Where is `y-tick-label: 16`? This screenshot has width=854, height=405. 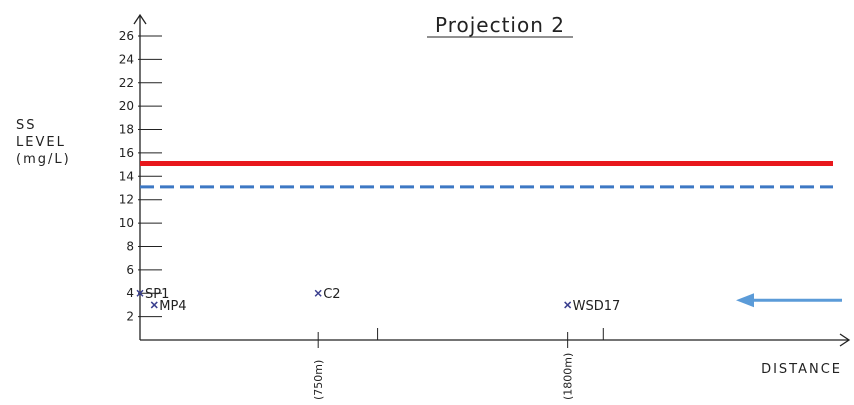
y-tick-label: 16 is located at coordinates (126, 153).